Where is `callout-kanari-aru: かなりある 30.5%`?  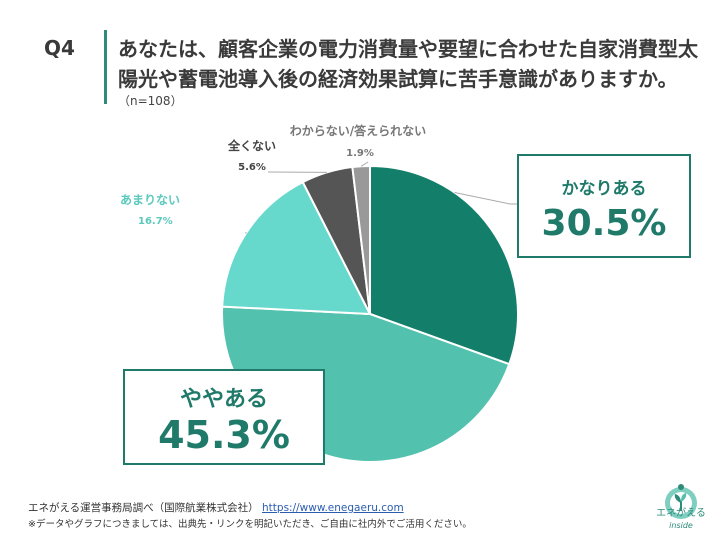
callout-kanari-aru: かなりある 30.5% is located at coordinates (604, 206).